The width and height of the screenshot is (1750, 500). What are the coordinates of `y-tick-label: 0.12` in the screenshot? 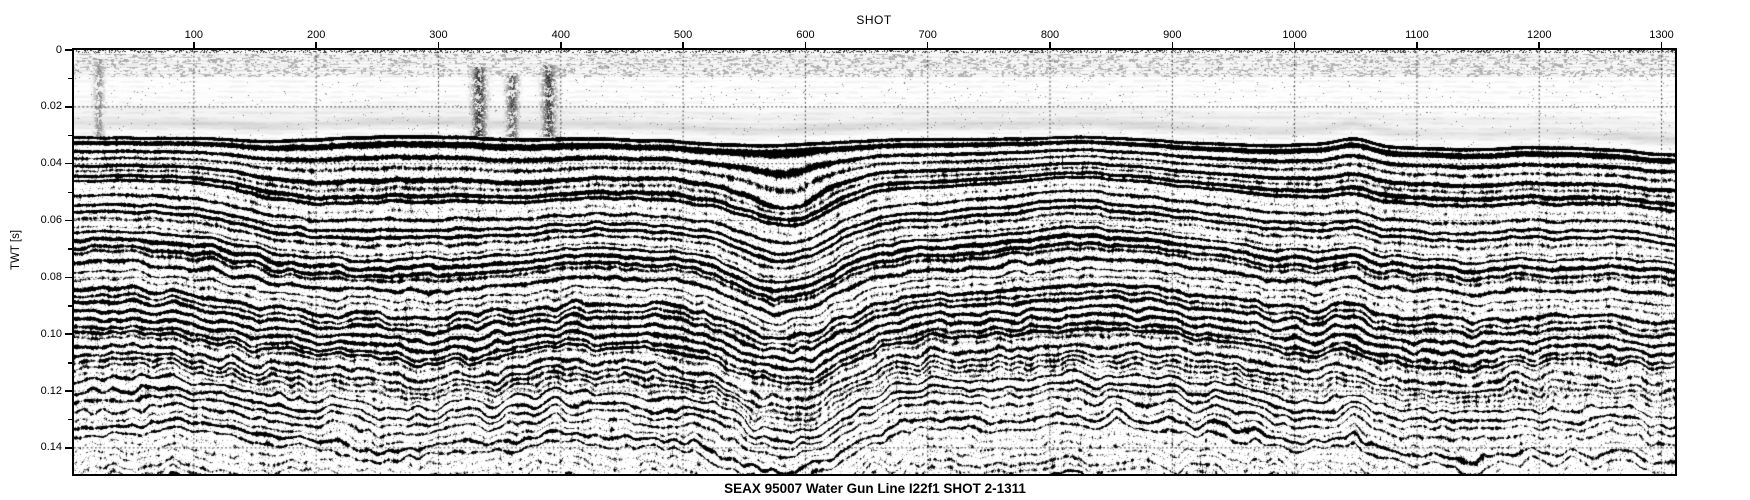 It's located at (51, 390).